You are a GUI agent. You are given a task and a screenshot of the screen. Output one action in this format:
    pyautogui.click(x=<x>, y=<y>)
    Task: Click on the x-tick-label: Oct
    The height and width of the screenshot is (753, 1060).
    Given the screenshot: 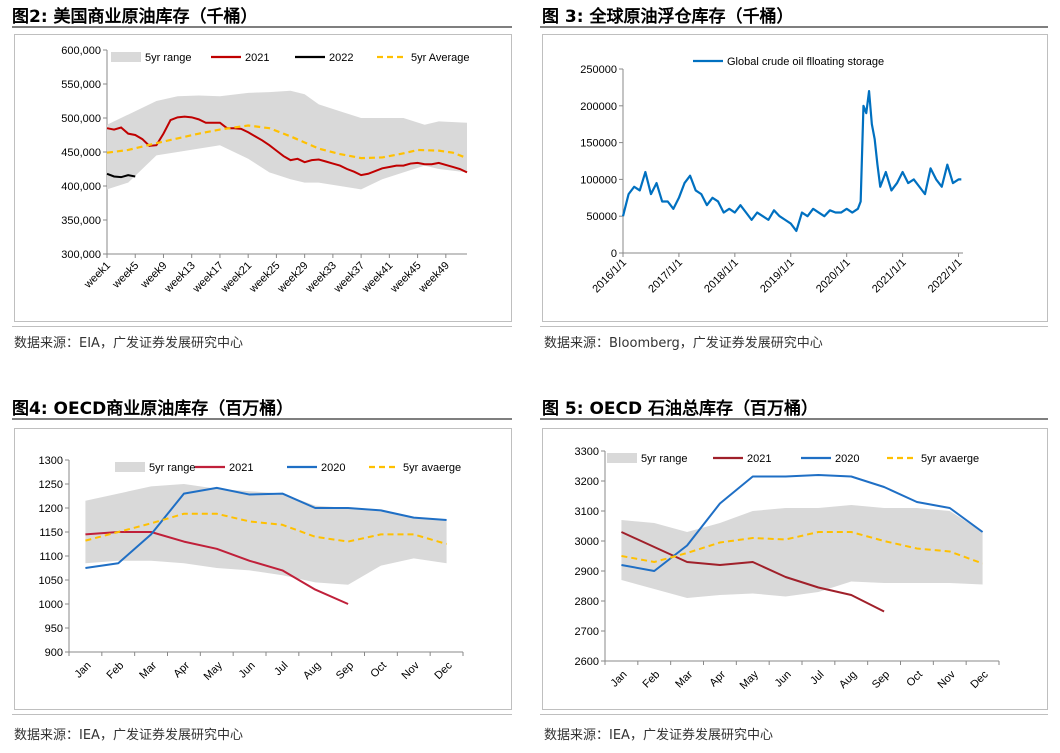 What is the action you would take?
    pyautogui.click(x=914, y=679)
    